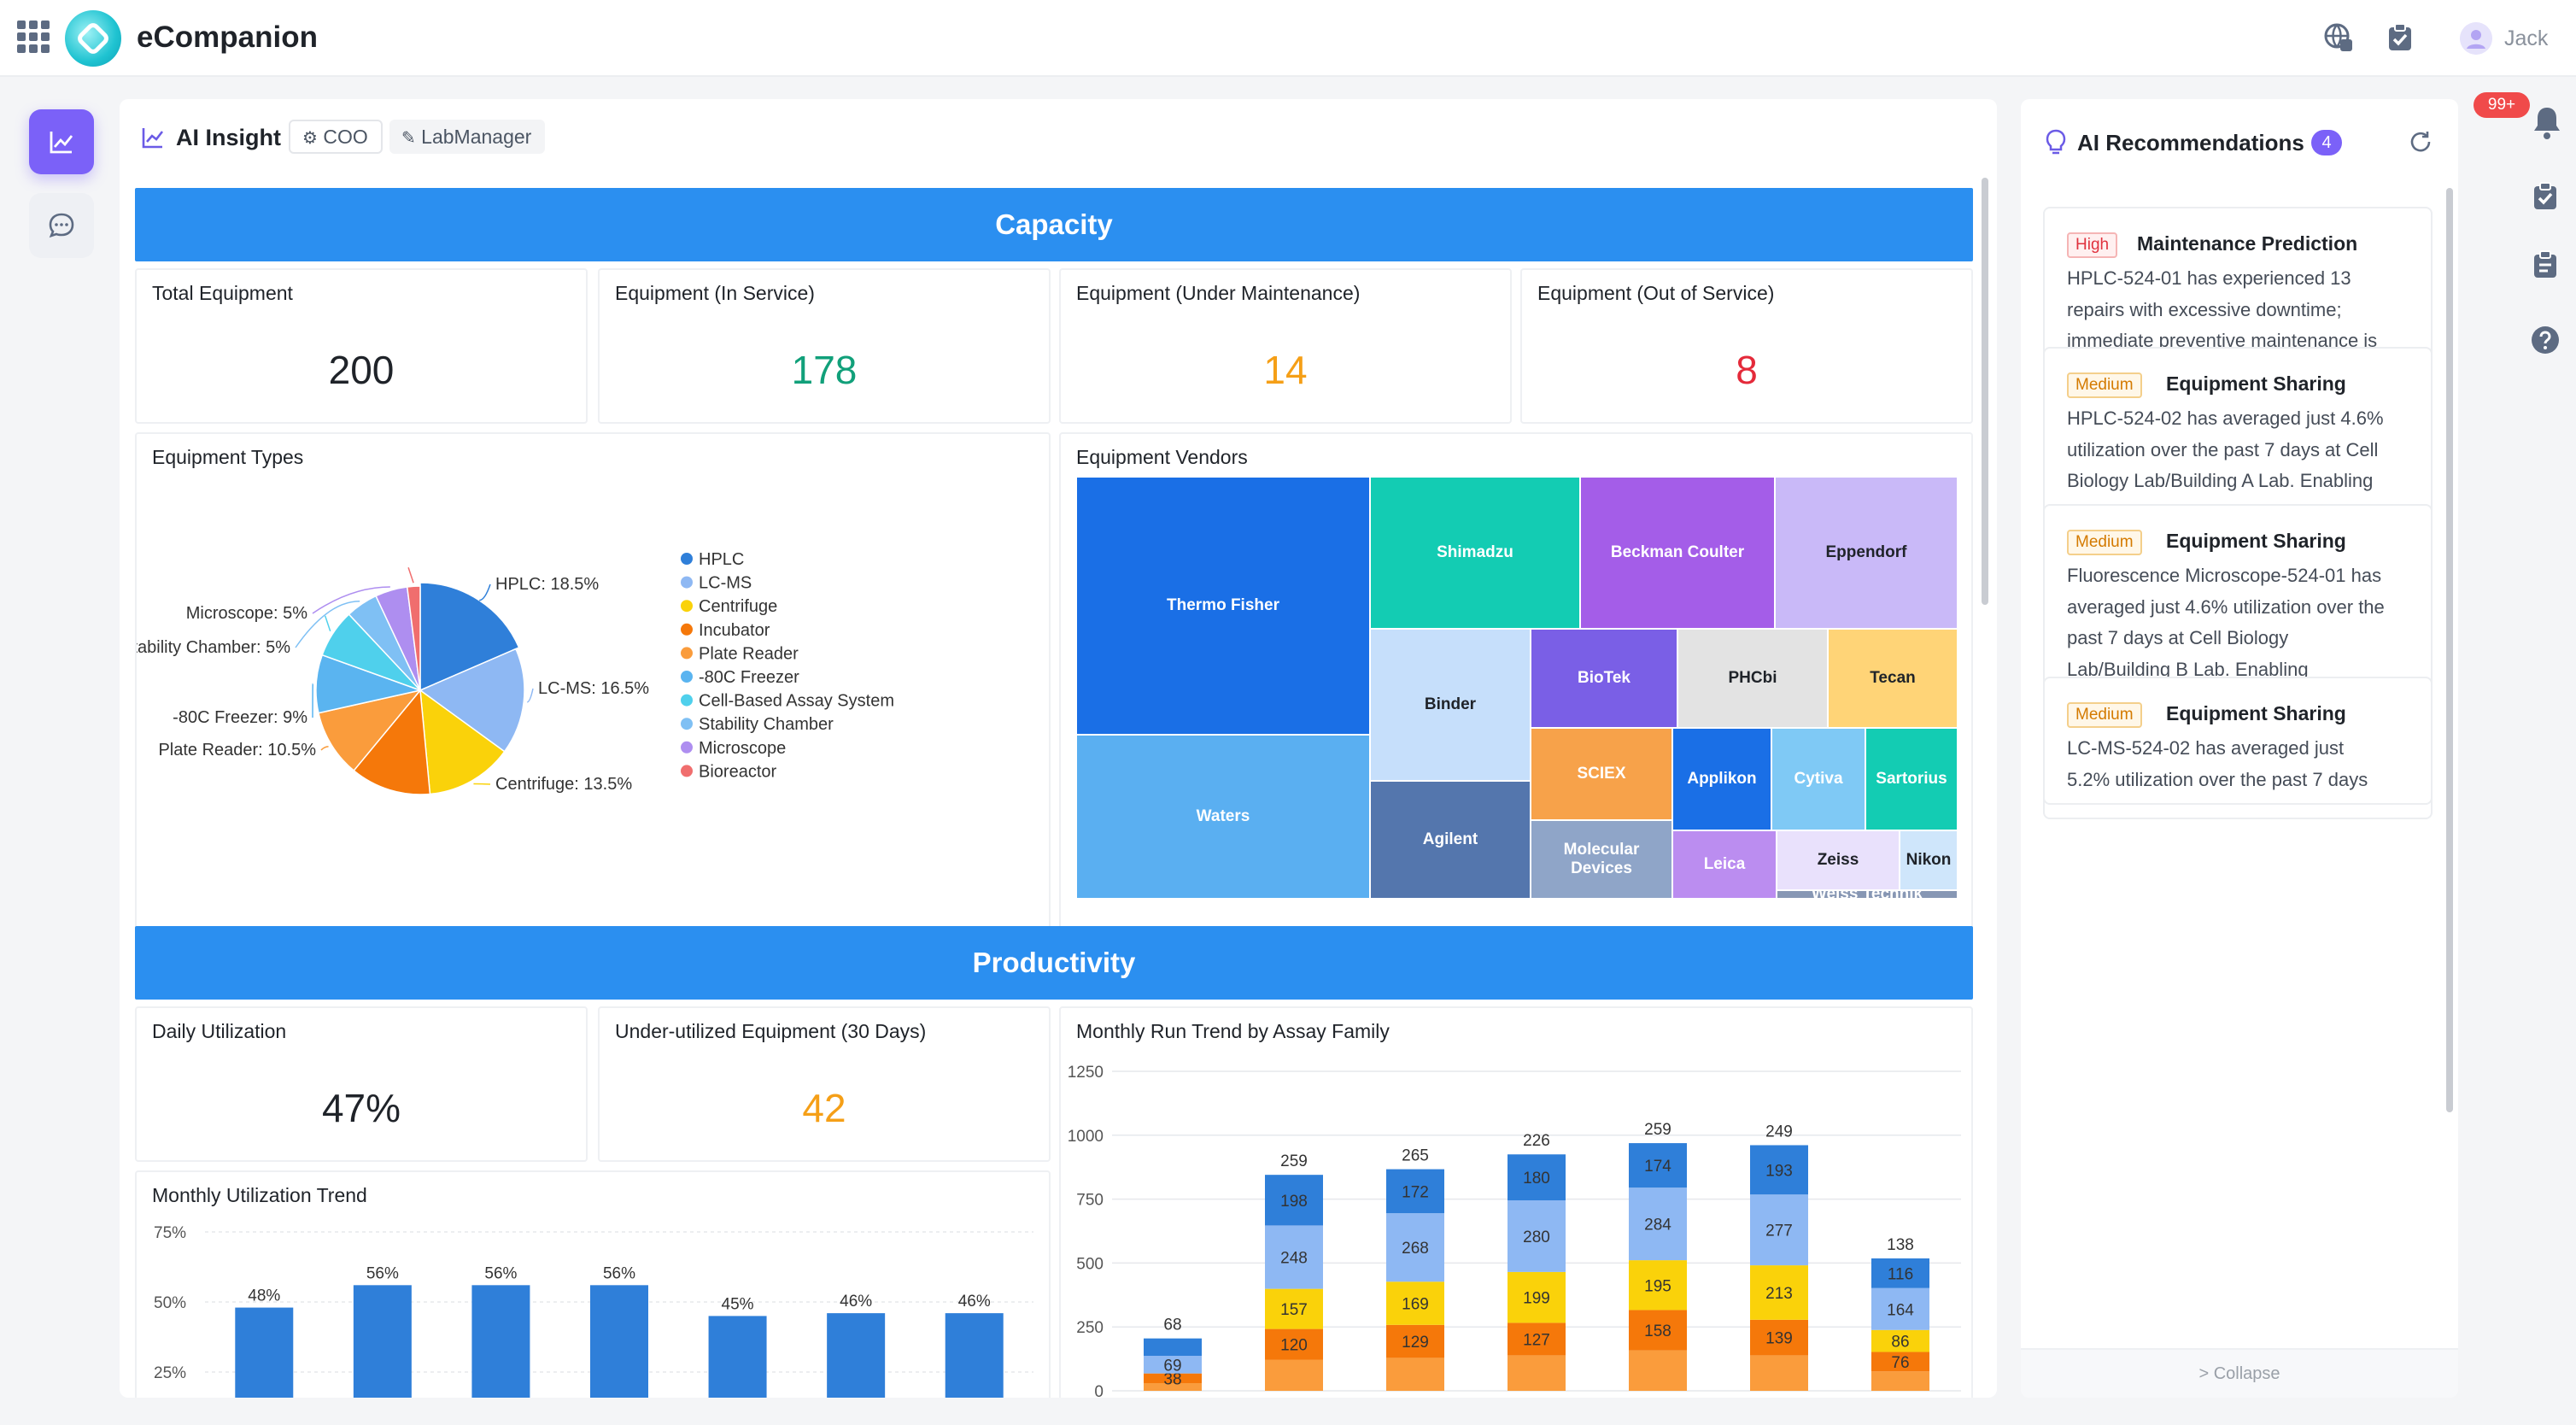 The height and width of the screenshot is (1425, 2576). I want to click on legend-label: Centrifuge, so click(738, 606).